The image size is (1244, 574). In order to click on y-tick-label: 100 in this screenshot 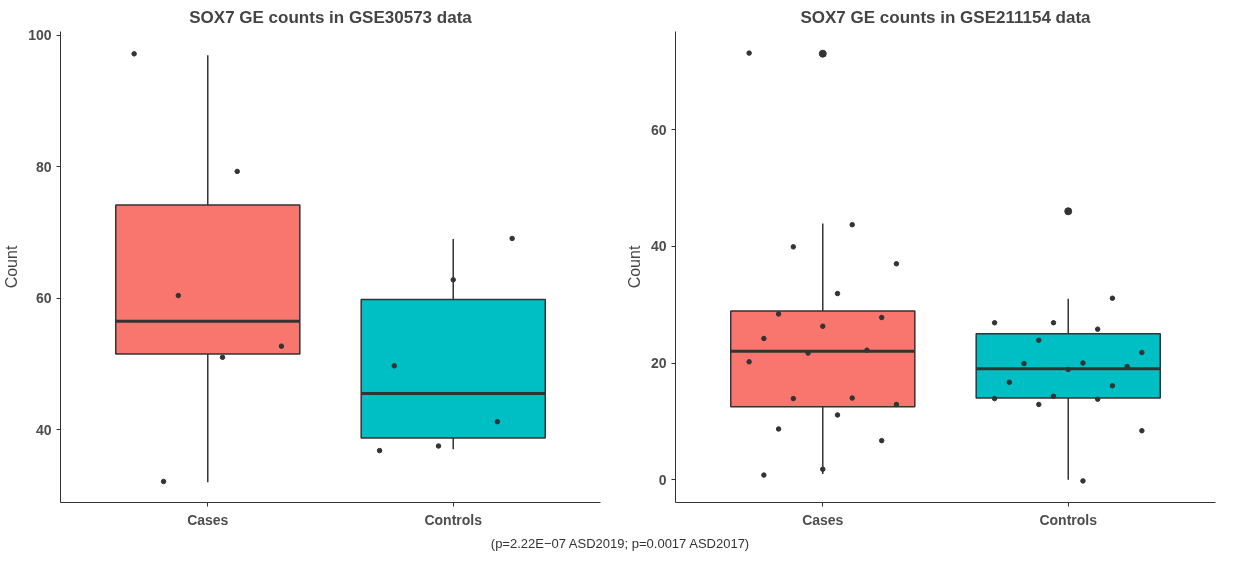, I will do `click(40, 35)`.